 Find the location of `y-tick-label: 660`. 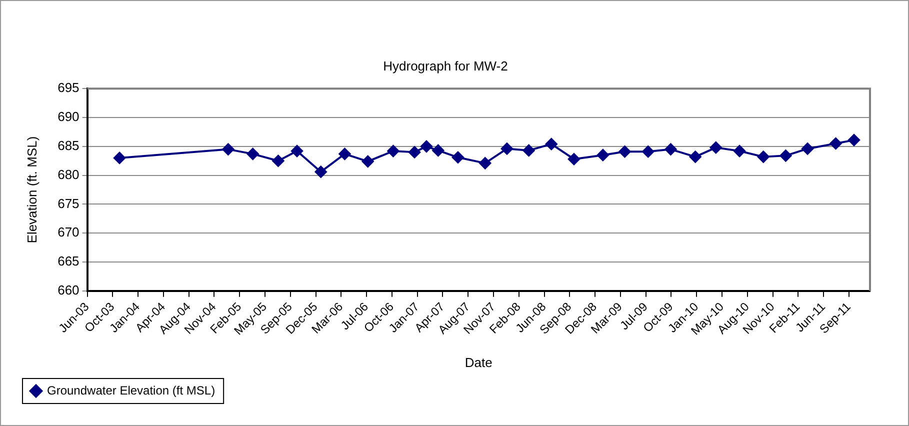

y-tick-label: 660 is located at coordinates (69, 290).